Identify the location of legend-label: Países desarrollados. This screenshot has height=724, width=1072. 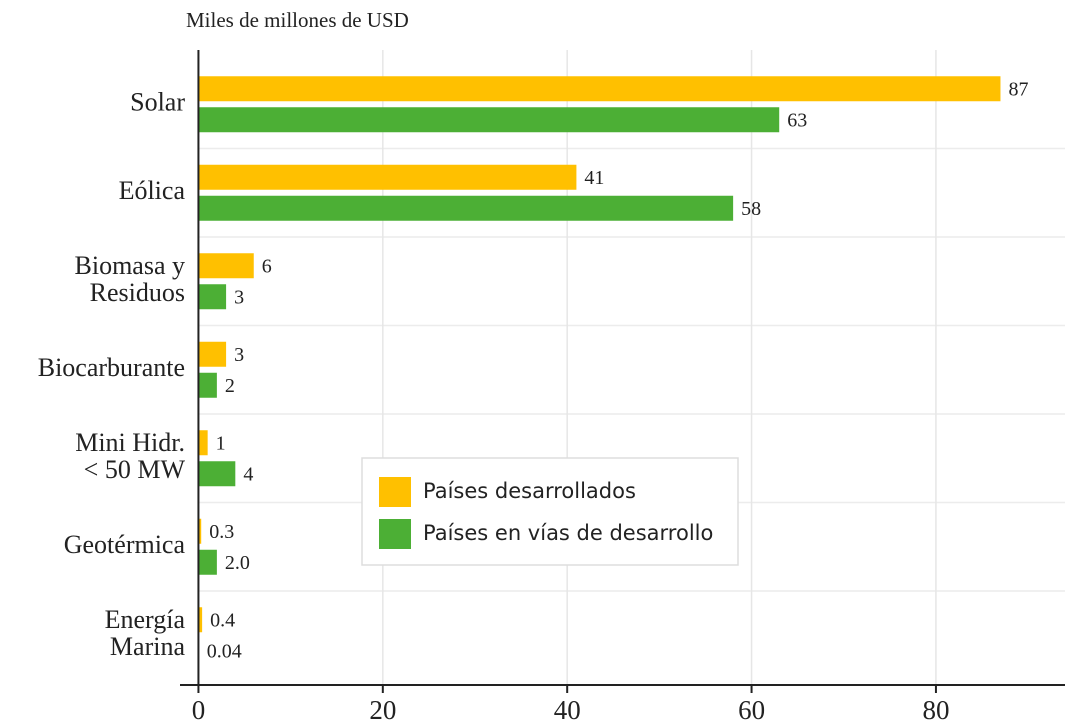
(529, 491).